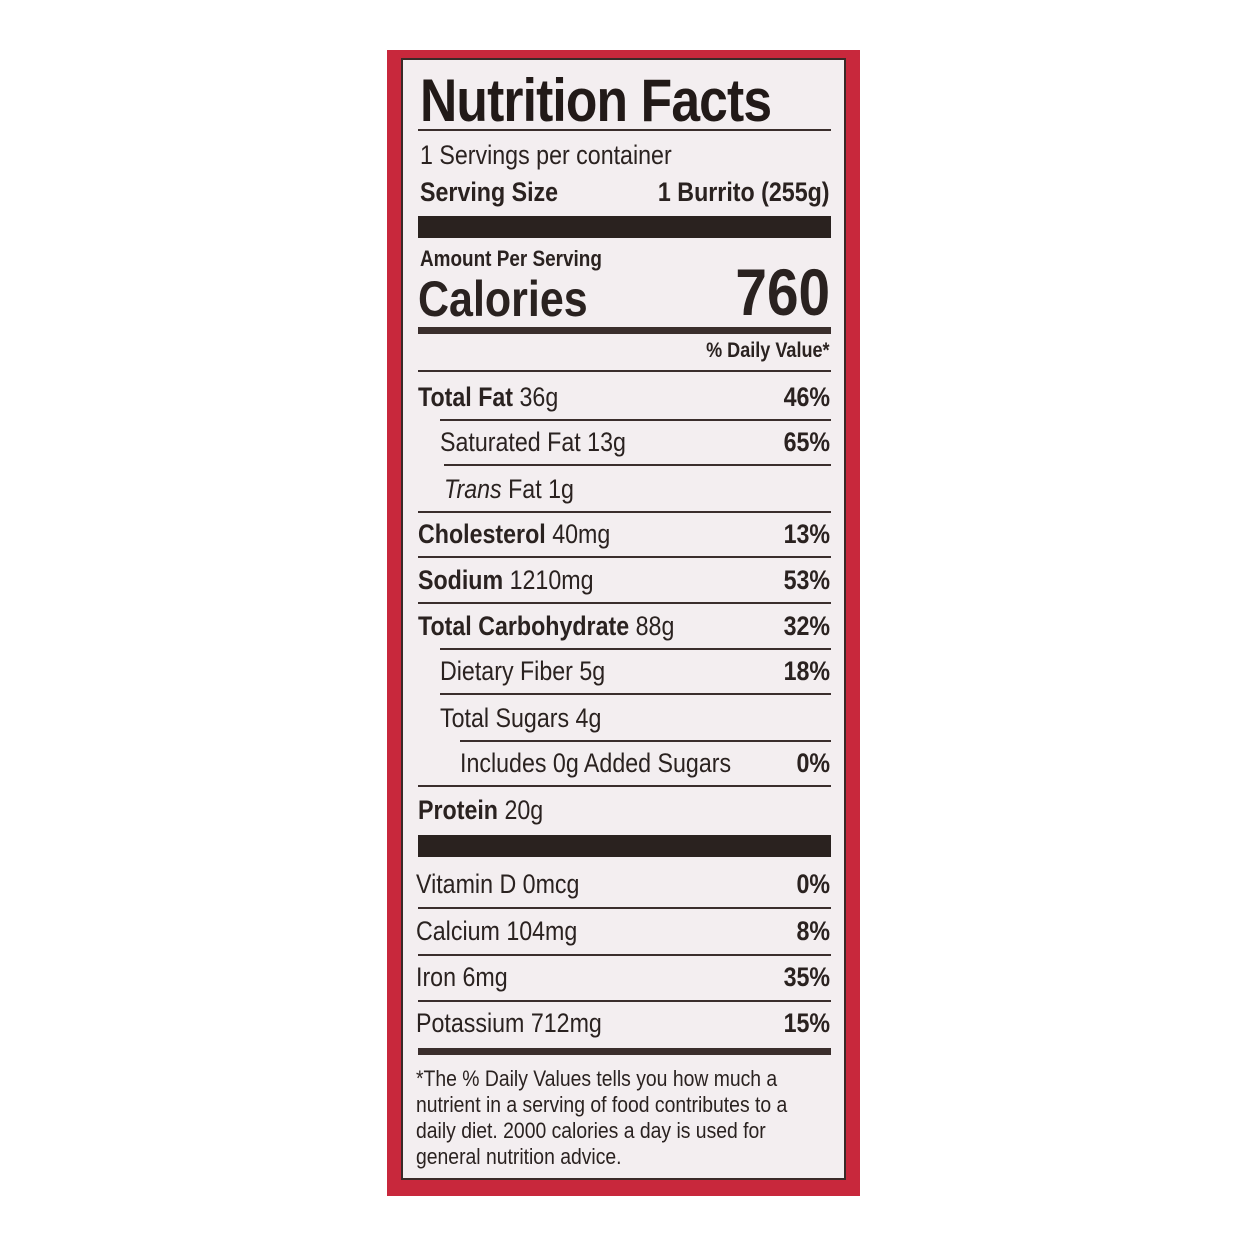 This screenshot has width=1247, height=1247. I want to click on nutrient-row: Saturated Fat 13g, so click(533, 442).